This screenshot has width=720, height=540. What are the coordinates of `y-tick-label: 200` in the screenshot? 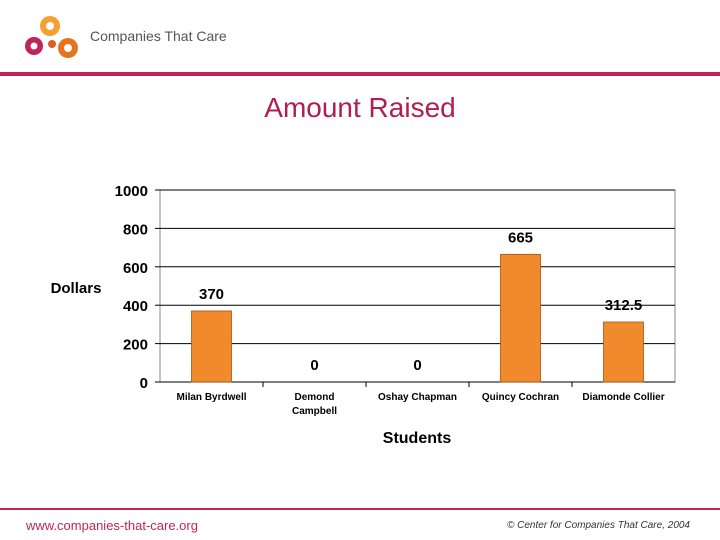 It's located at (135, 345).